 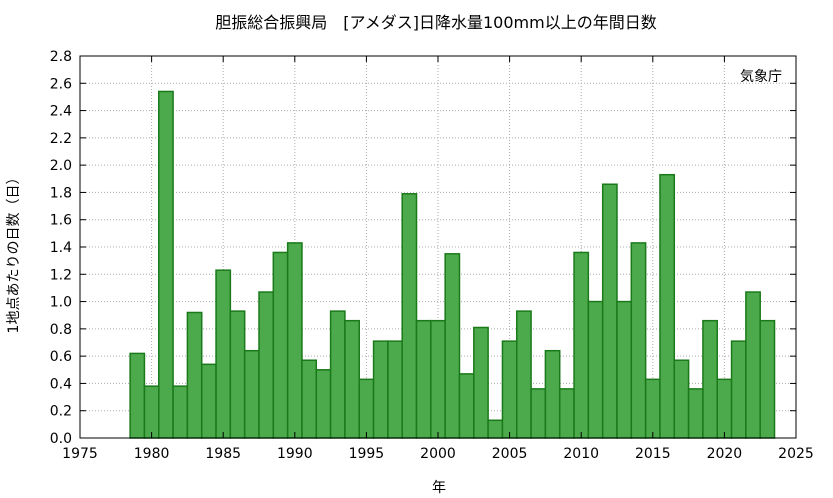 I want to click on x-tick-label: 2015, so click(x=653, y=454).